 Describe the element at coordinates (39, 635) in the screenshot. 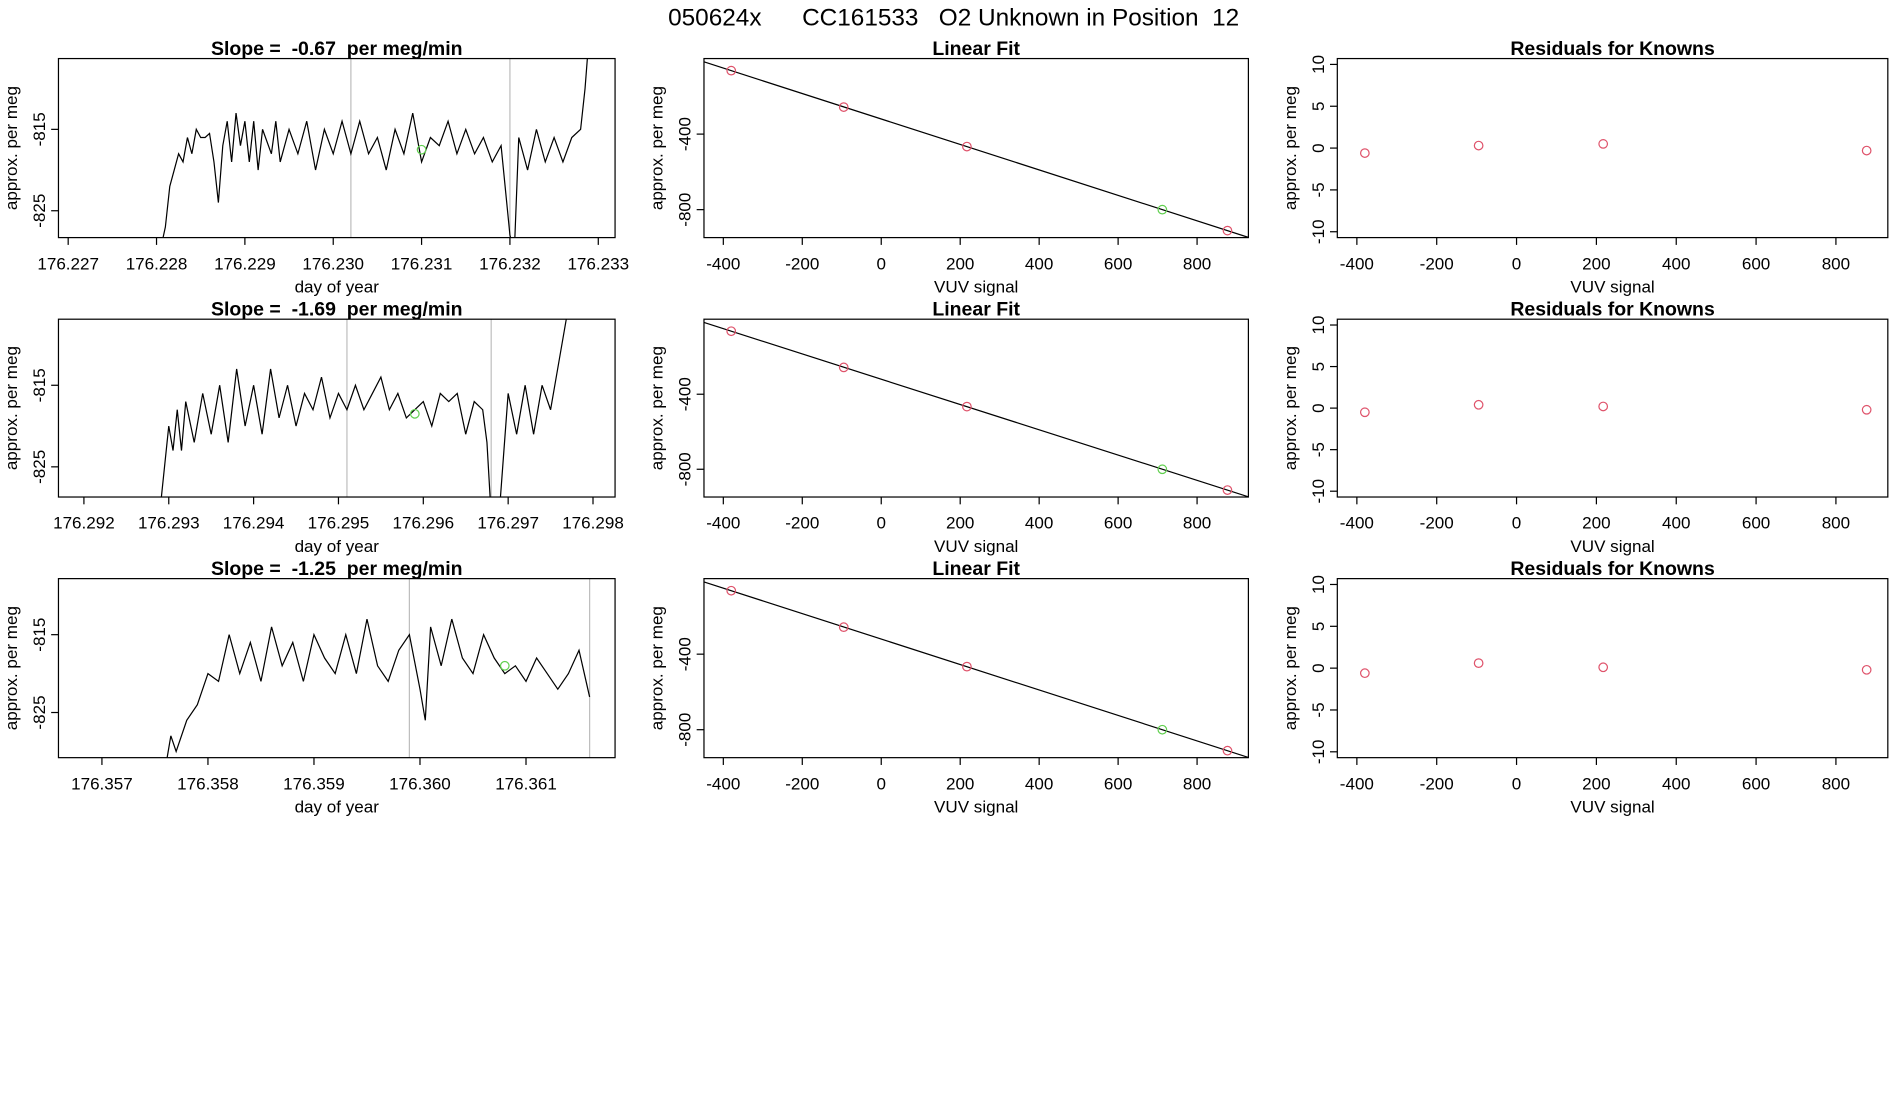

I see `y-tick-label: -815` at that location.